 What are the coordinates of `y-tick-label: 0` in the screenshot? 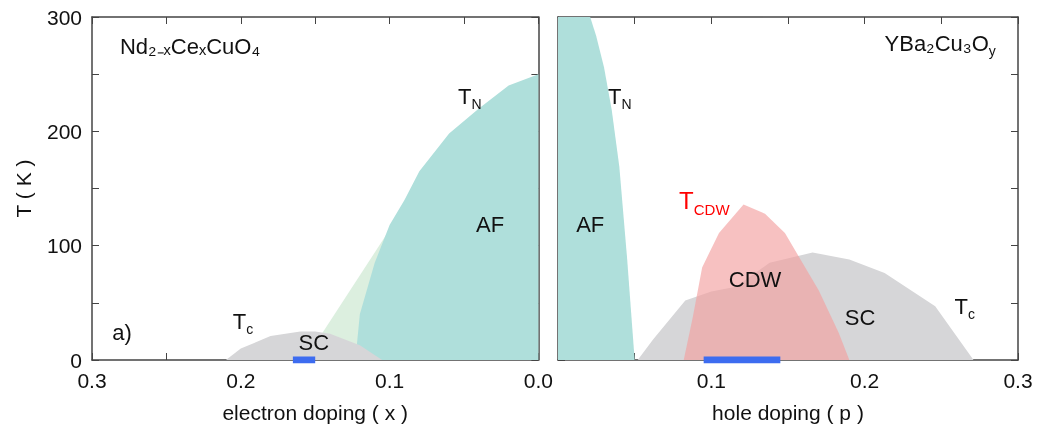 It's located at (76, 360).